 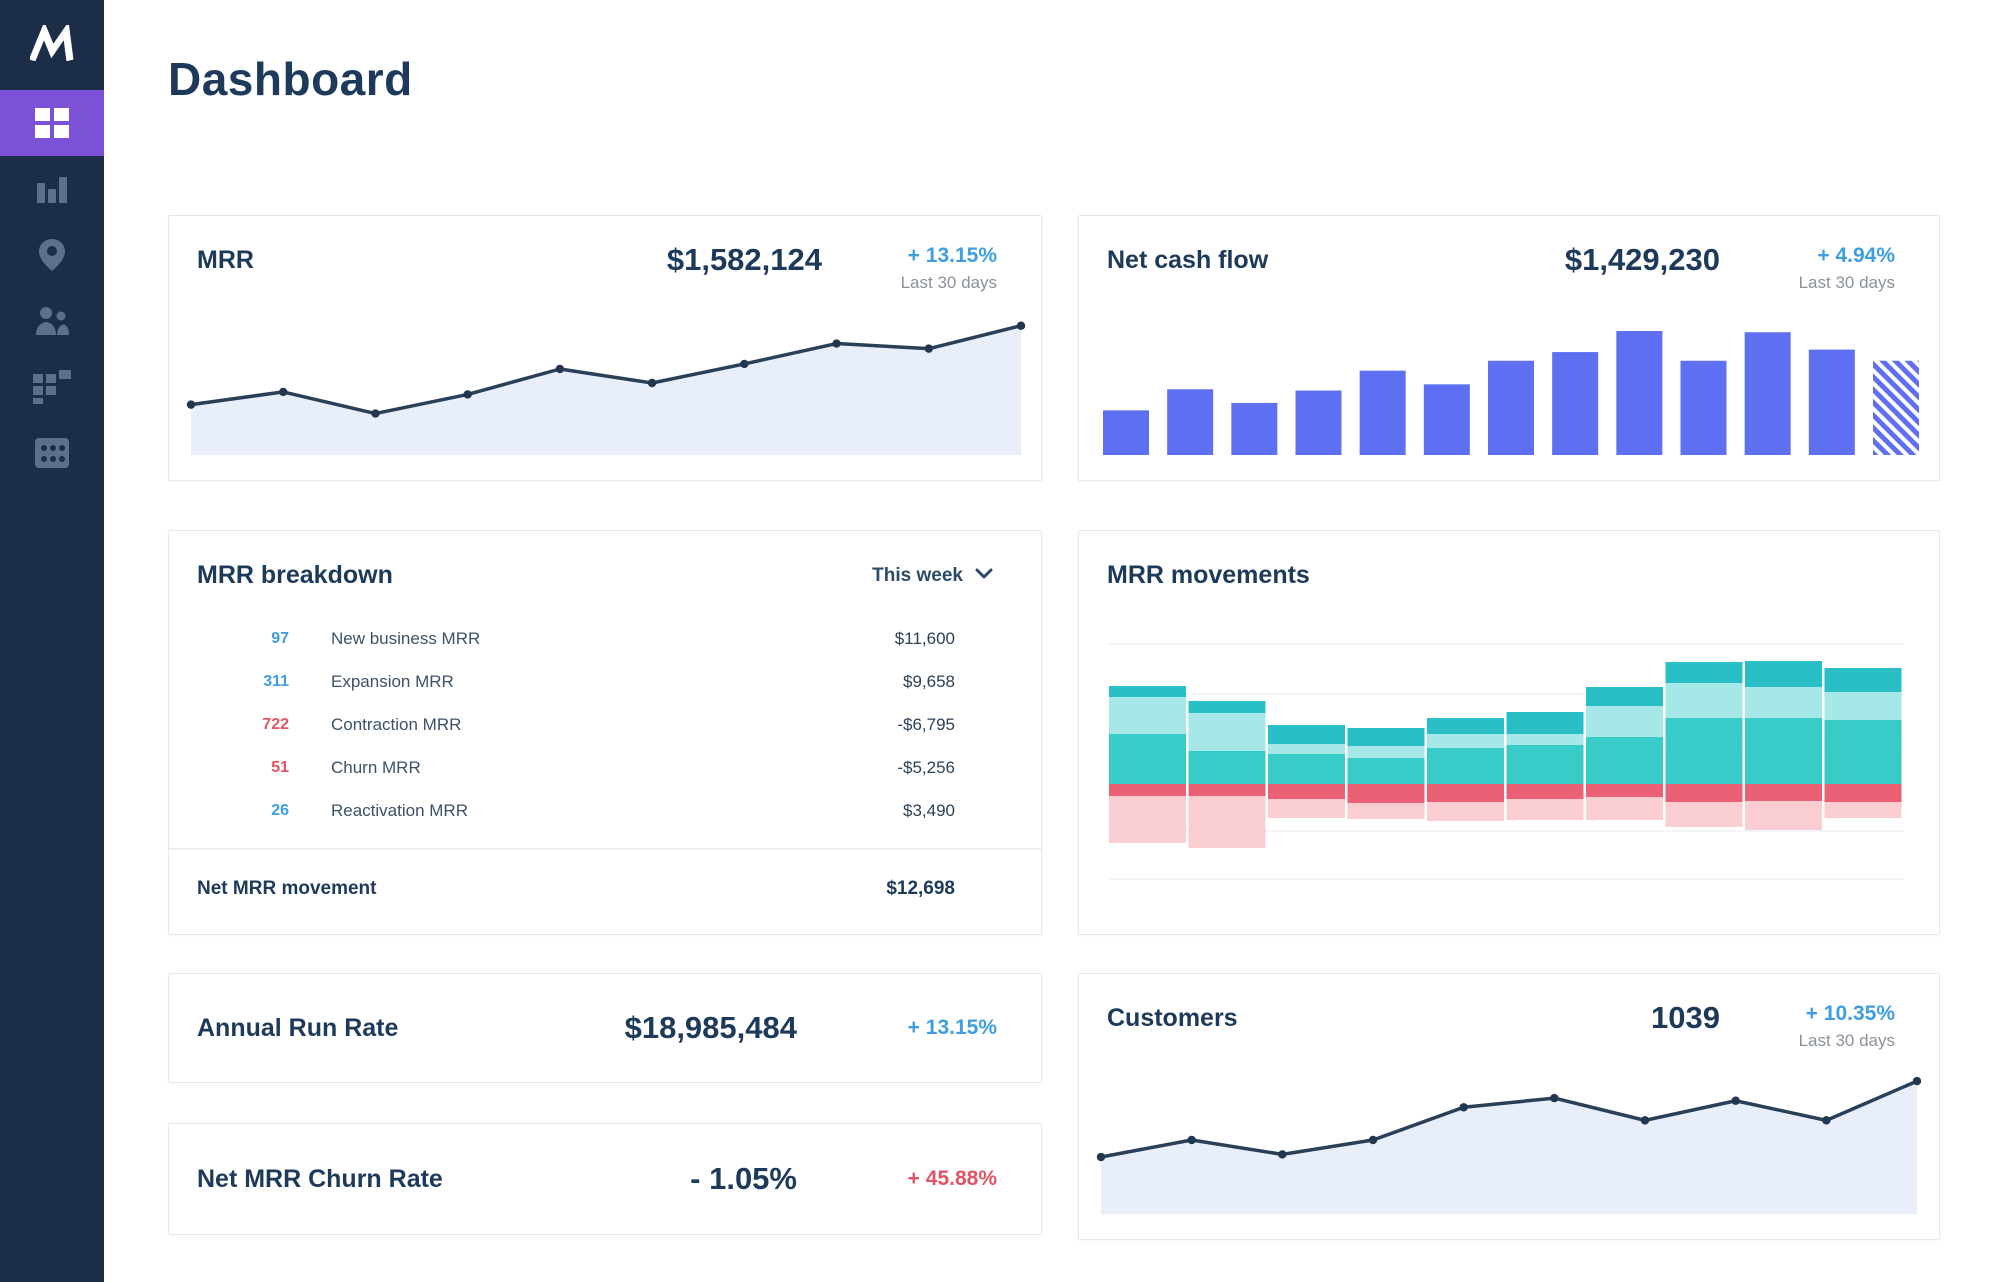 I want to click on breakdown-row-label: Contraction MRR, so click(x=396, y=724).